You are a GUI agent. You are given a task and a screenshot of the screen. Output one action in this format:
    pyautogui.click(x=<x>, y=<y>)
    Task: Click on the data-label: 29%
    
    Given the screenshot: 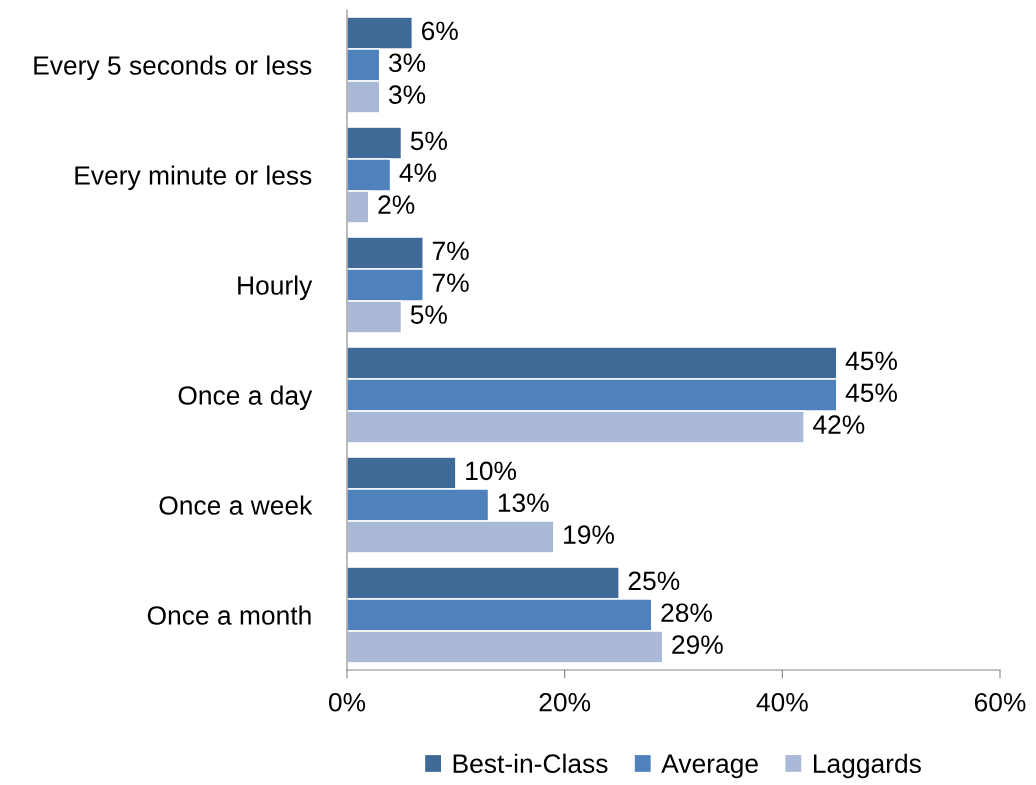 What is the action you would take?
    pyautogui.click(x=697, y=644)
    